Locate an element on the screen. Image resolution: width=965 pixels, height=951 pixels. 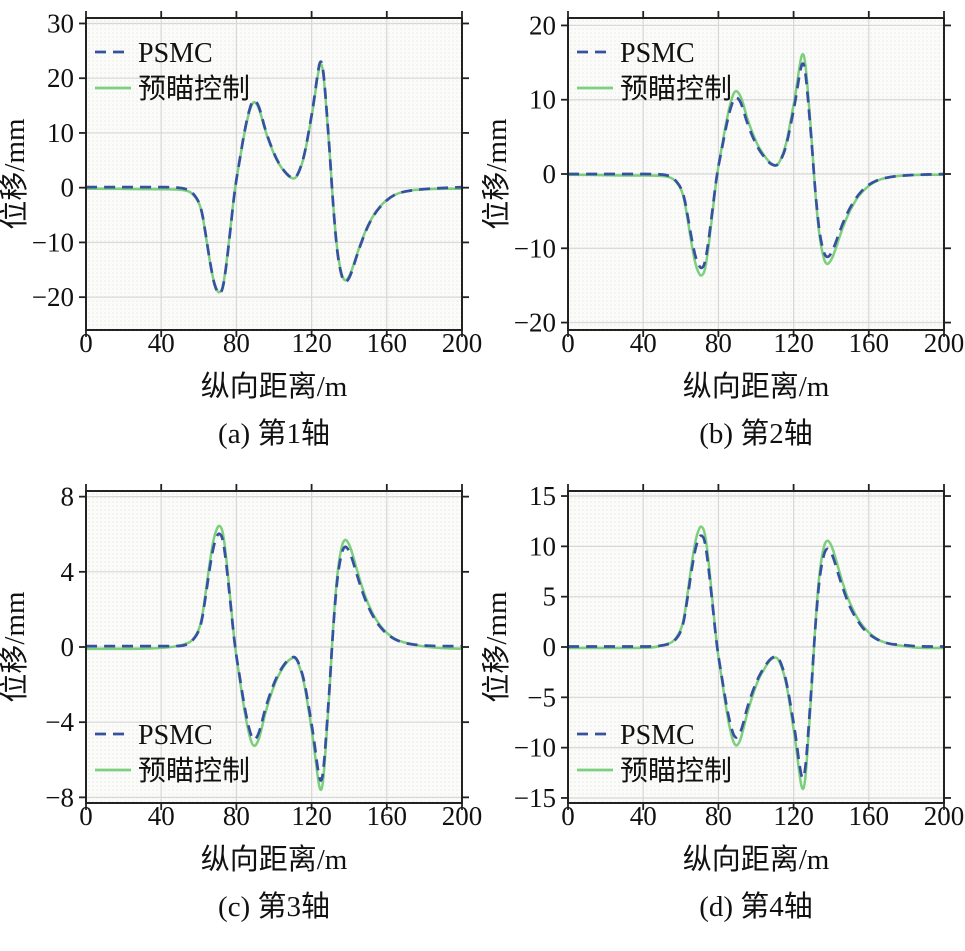
subplot-caption: (b) 第2轴 is located at coordinates (756, 433).